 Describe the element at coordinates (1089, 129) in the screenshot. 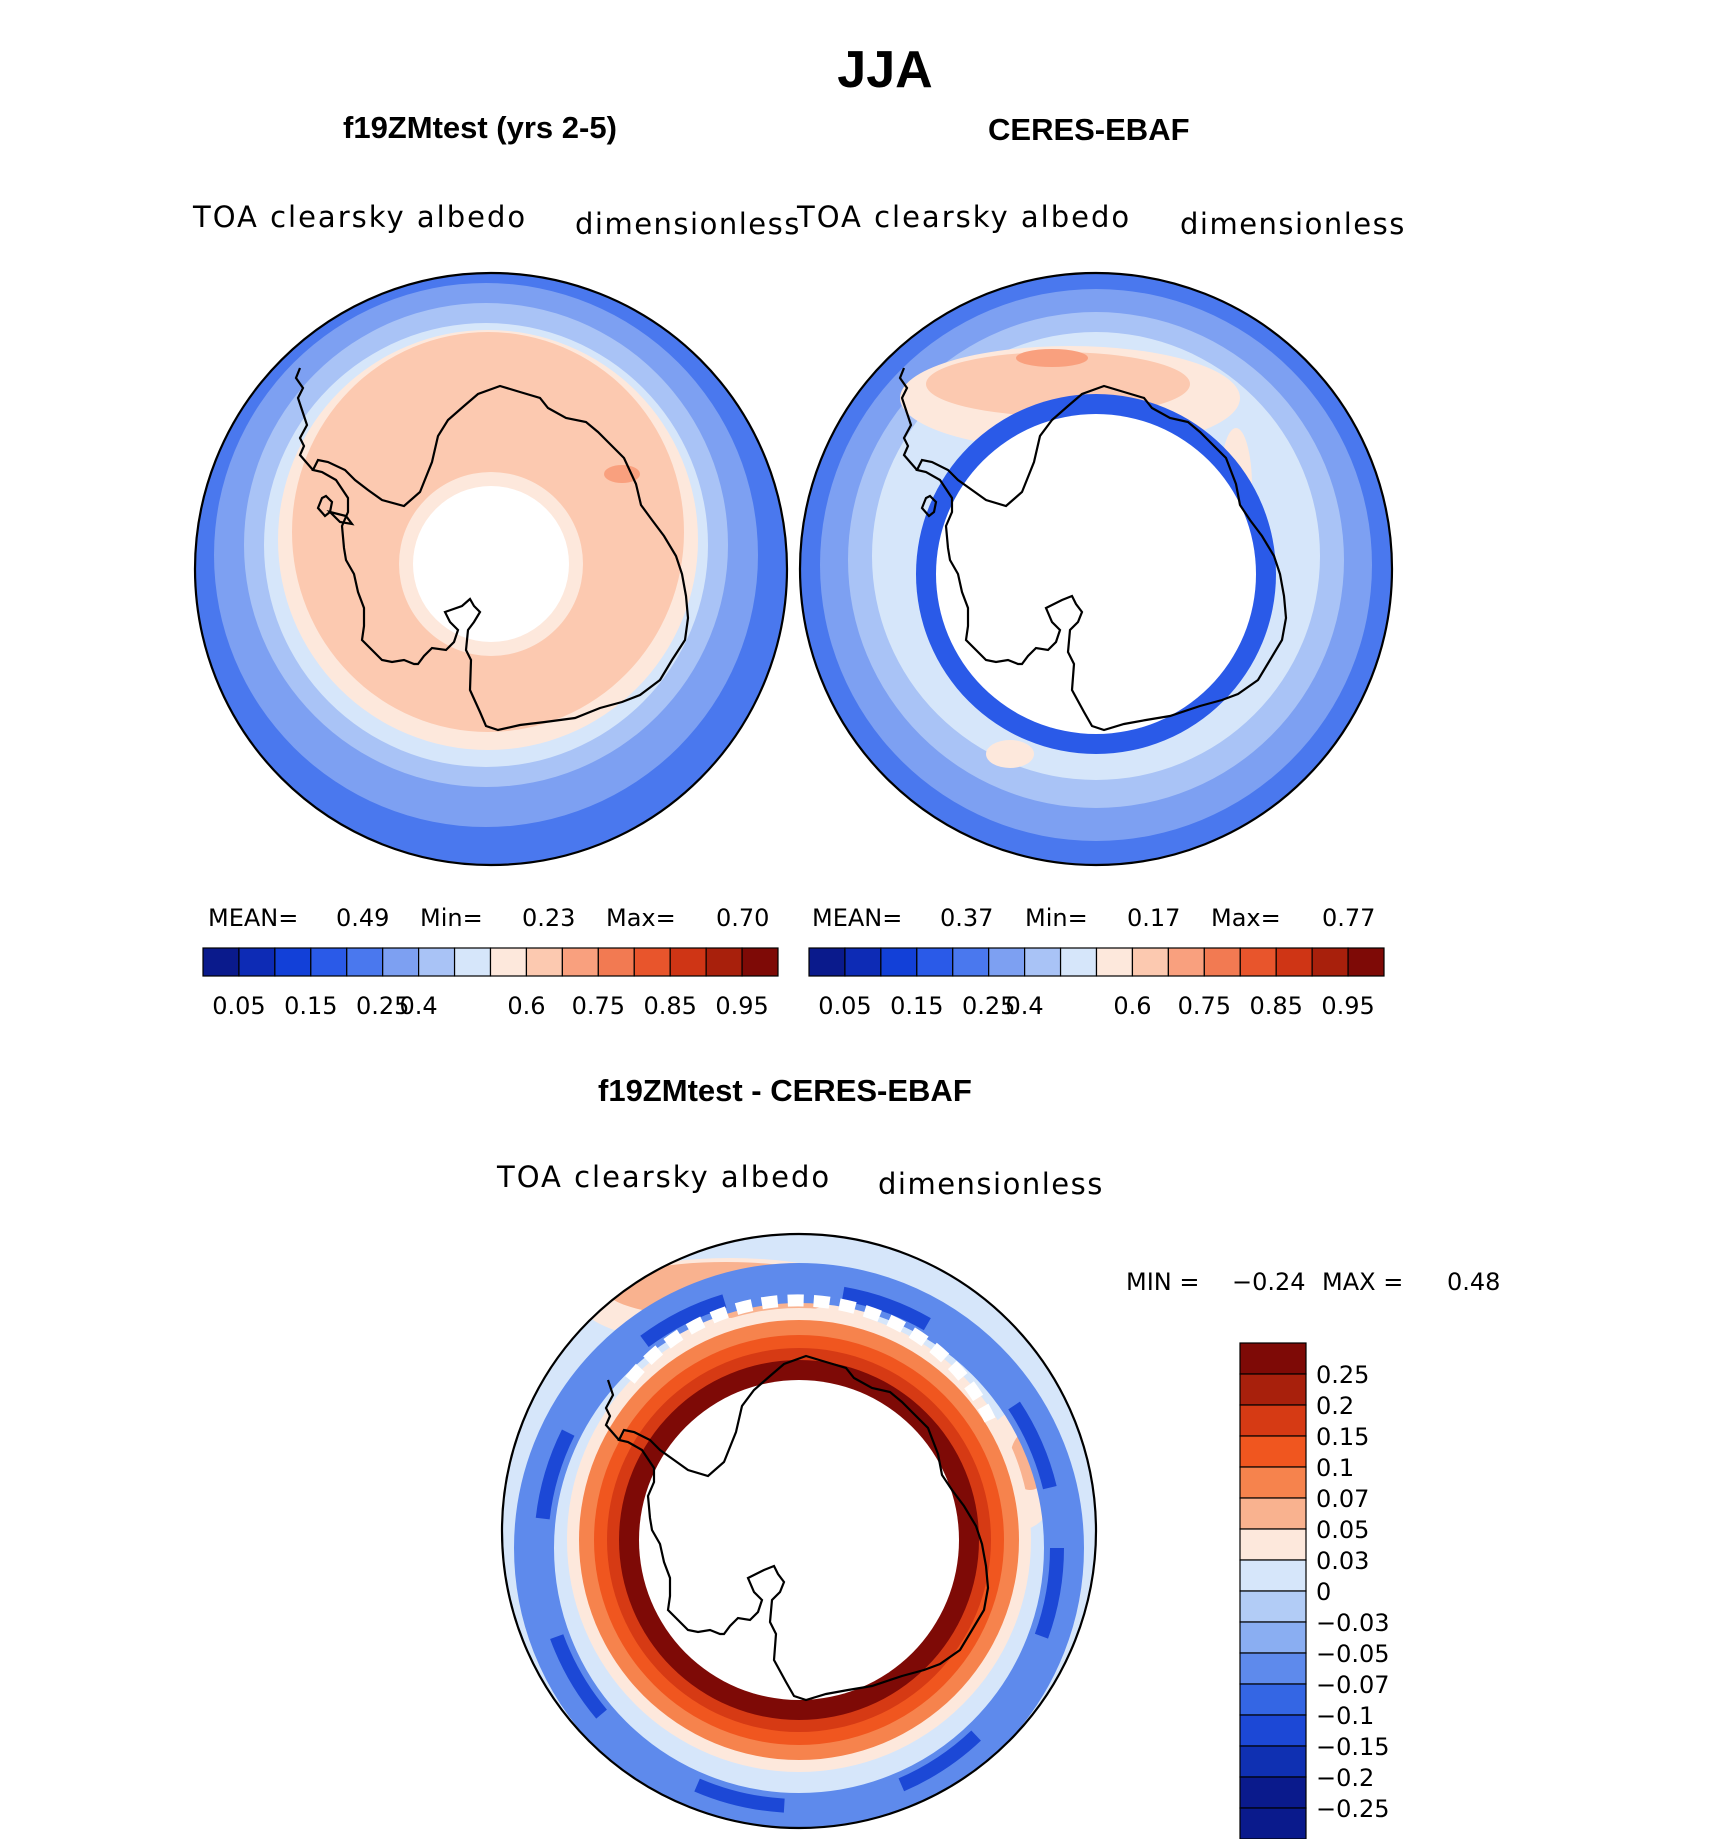

I see `panel2-heading: CERES-EBAF` at that location.